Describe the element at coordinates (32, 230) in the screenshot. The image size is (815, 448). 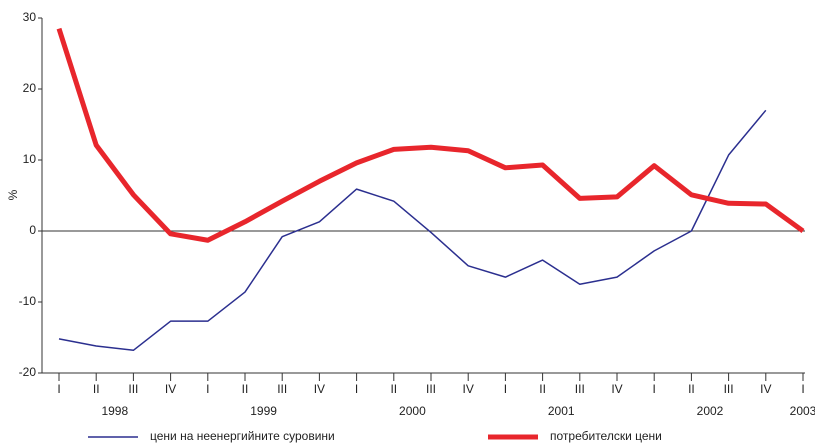
I see `y-tick-label: 0` at that location.